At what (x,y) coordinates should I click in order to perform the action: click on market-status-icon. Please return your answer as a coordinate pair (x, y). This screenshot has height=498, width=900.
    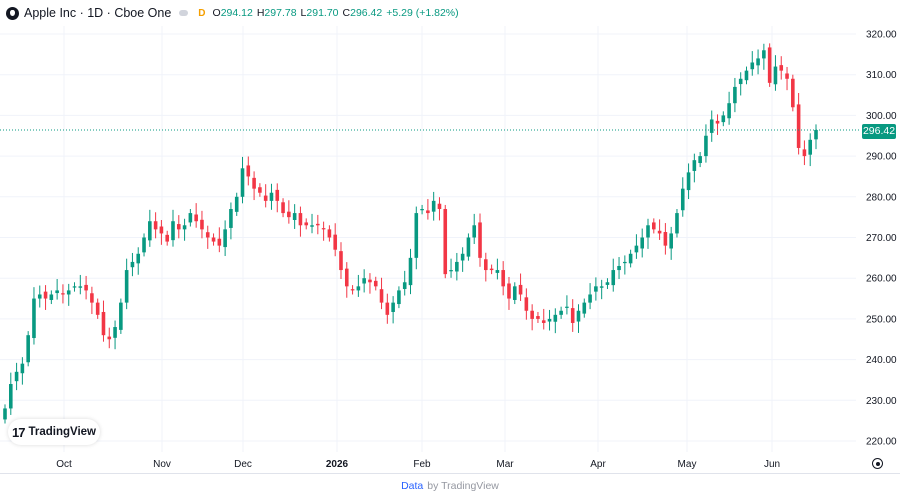
    Looking at the image, I should click on (184, 13).